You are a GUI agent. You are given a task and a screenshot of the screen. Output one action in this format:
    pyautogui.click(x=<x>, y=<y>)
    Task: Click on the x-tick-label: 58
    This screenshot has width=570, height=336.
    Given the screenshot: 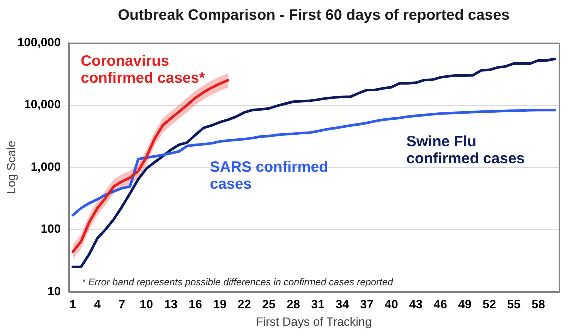 What is the action you would take?
    pyautogui.click(x=539, y=305)
    